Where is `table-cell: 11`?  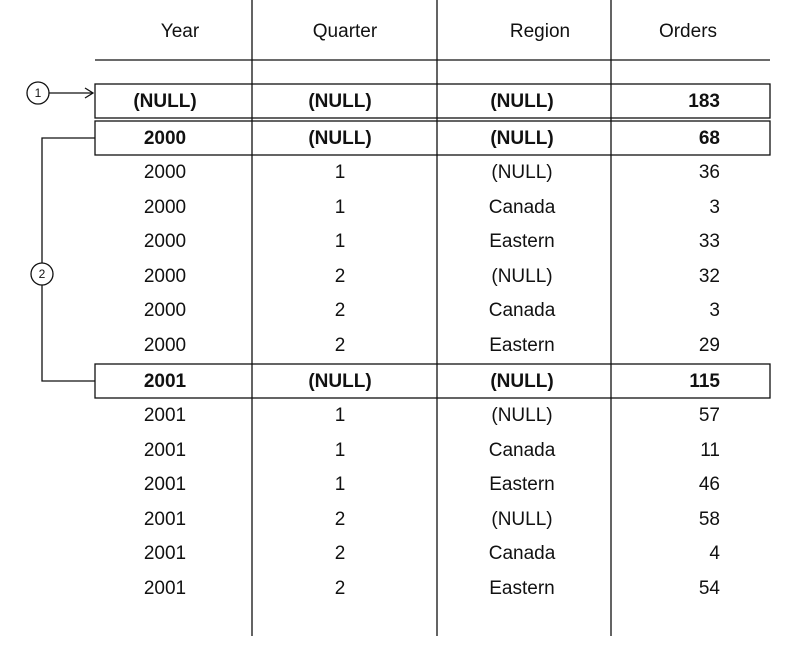 table-cell: 11 is located at coordinates (710, 450).